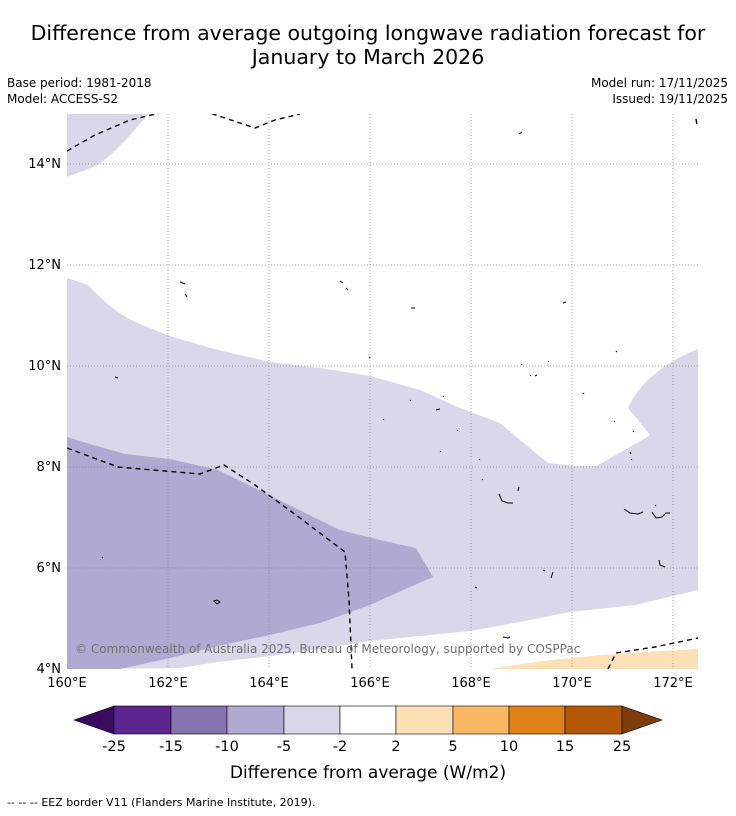 This screenshot has height=816, width=736. What do you see at coordinates (368, 56) in the screenshot?
I see `title-line-2: January to March 2026` at bounding box center [368, 56].